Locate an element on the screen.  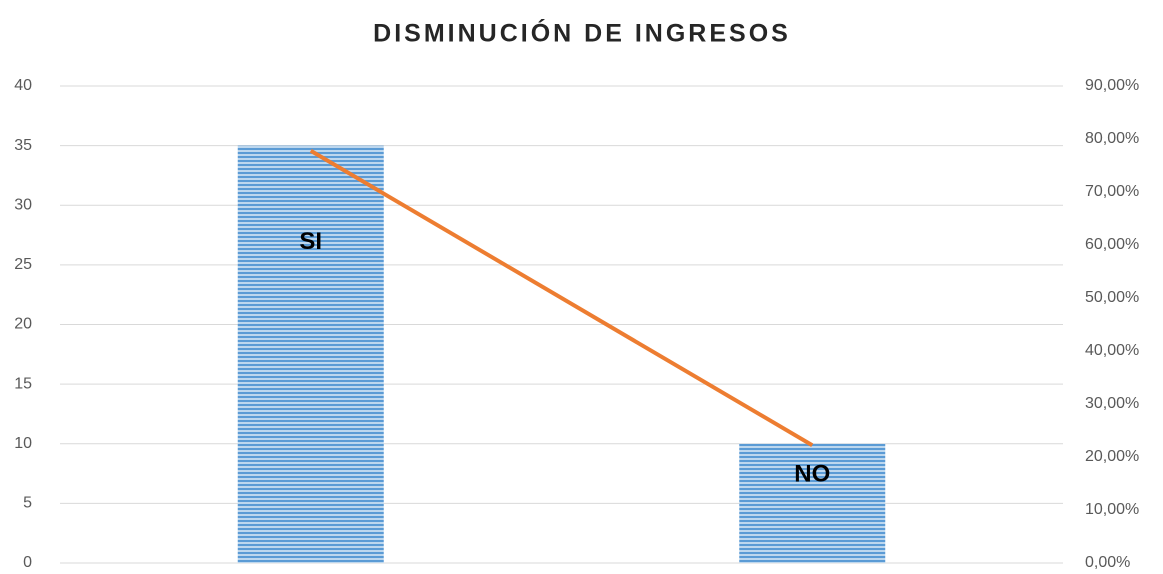
y2-tick-label: 10,00% is located at coordinates (1112, 509).